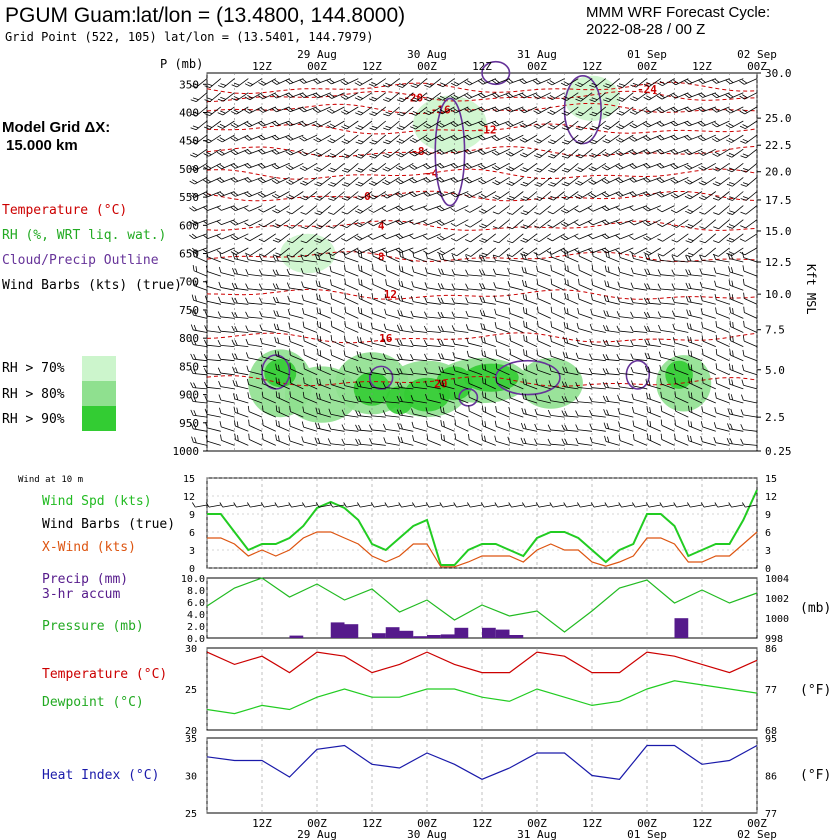 The width and height of the screenshot is (840, 840). What do you see at coordinates (771, 497) in the screenshot?
I see `wind-axis-right-label: 12` at bounding box center [771, 497].